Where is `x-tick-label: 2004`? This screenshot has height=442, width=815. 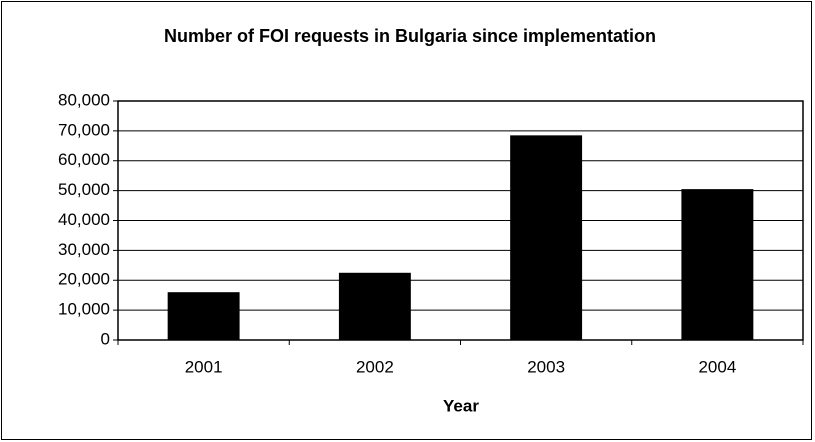
x-tick-label: 2004 is located at coordinates (717, 366).